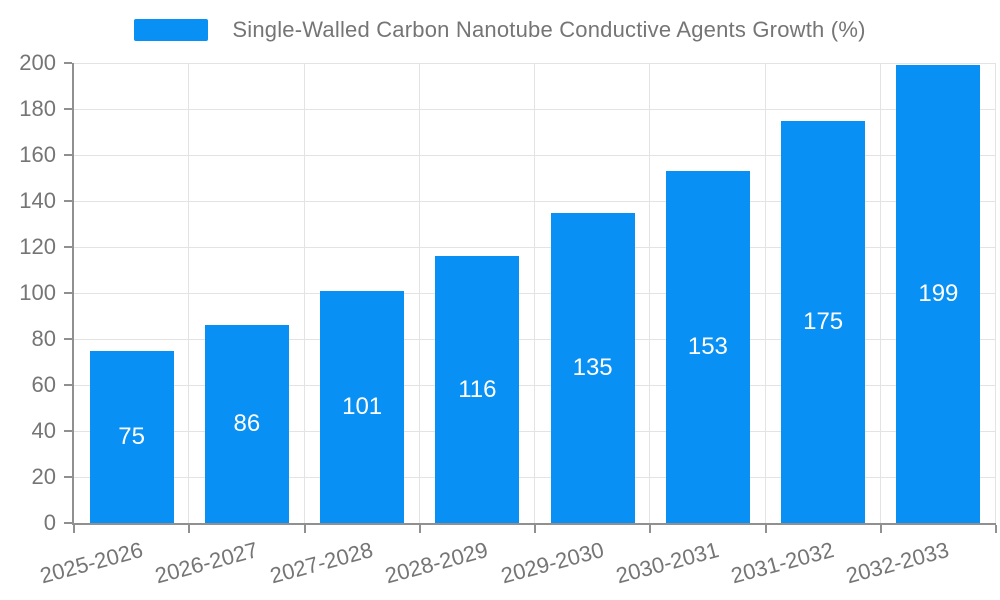  What do you see at coordinates (206, 563) in the screenshot?
I see `x-tick-label: 2026-2027` at bounding box center [206, 563].